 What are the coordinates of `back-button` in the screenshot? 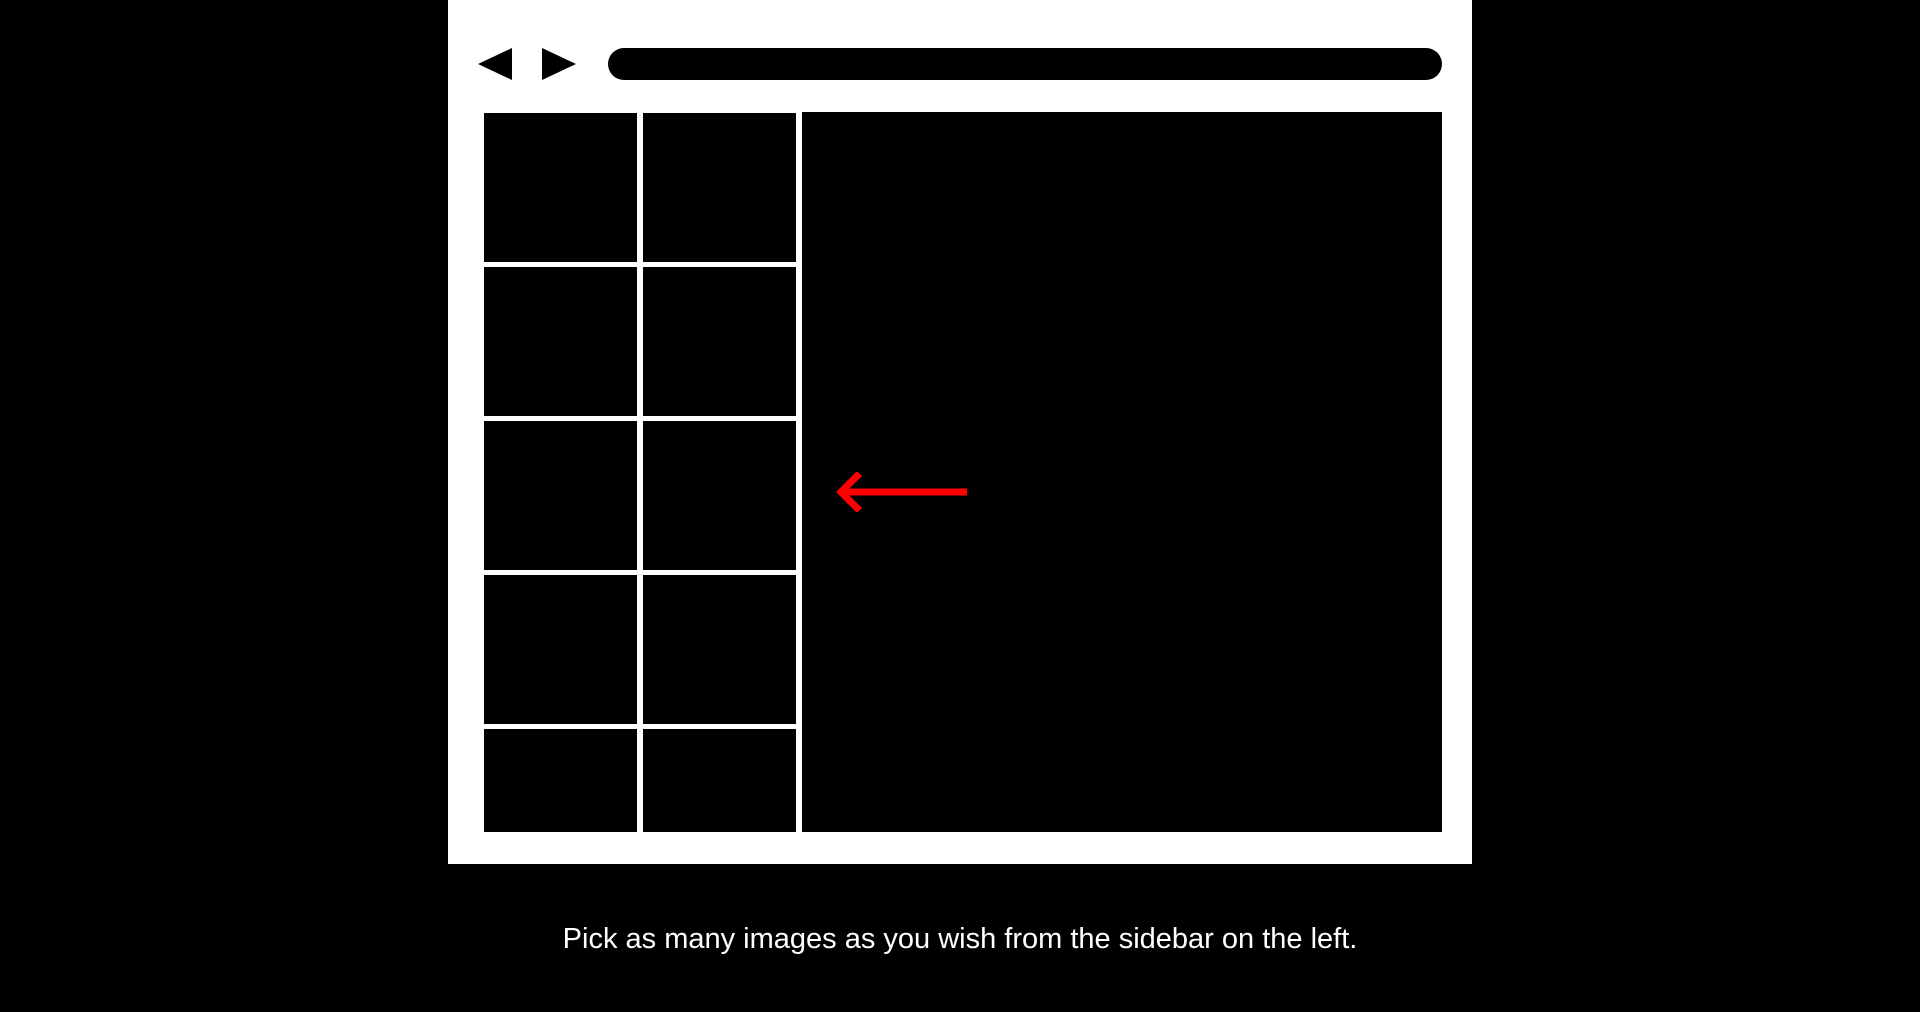 It's located at (495, 64).